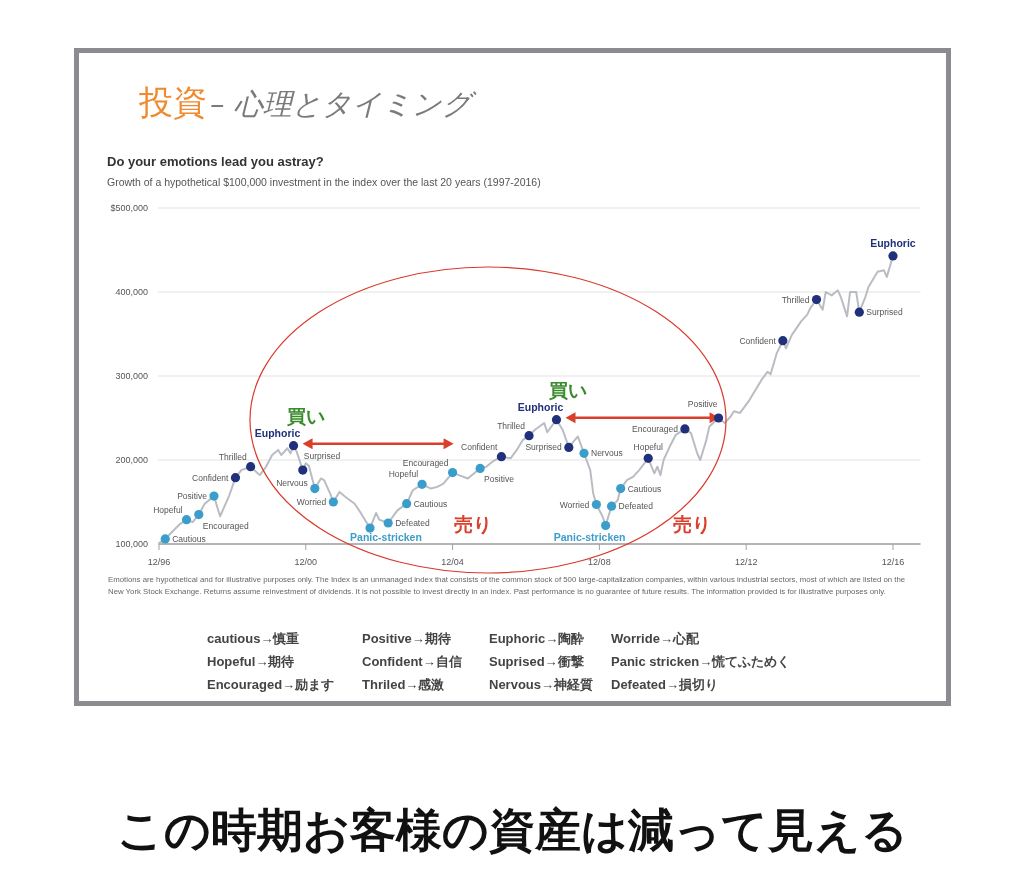 The width and height of the screenshot is (1023, 885). Describe the element at coordinates (512, 830) in the screenshot. I see `text: この時期お客様の資産は減って見える` at that location.